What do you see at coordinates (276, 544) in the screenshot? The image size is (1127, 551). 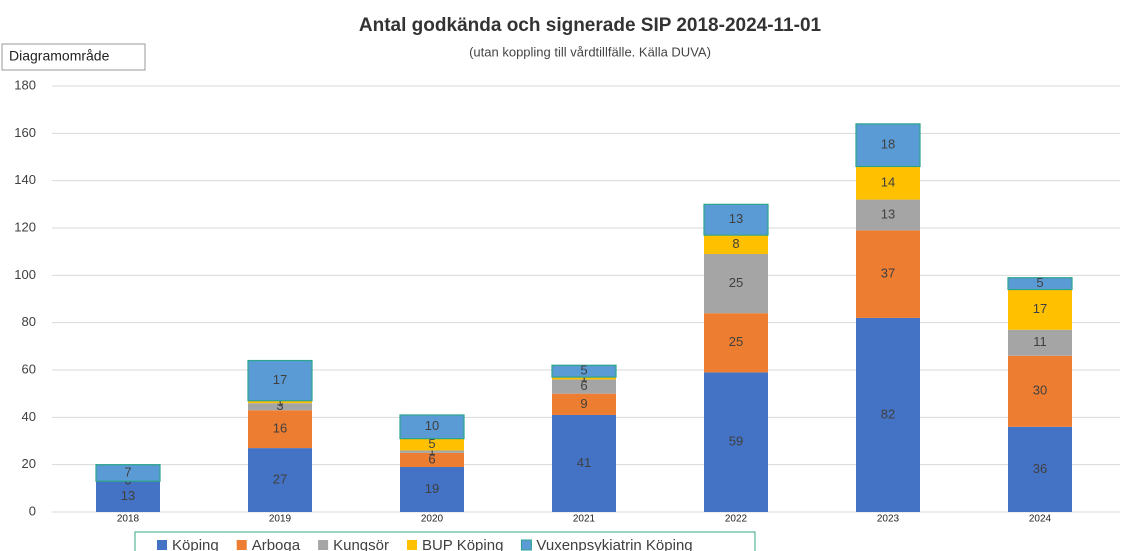 I see `legend-label: Arboga` at bounding box center [276, 544].